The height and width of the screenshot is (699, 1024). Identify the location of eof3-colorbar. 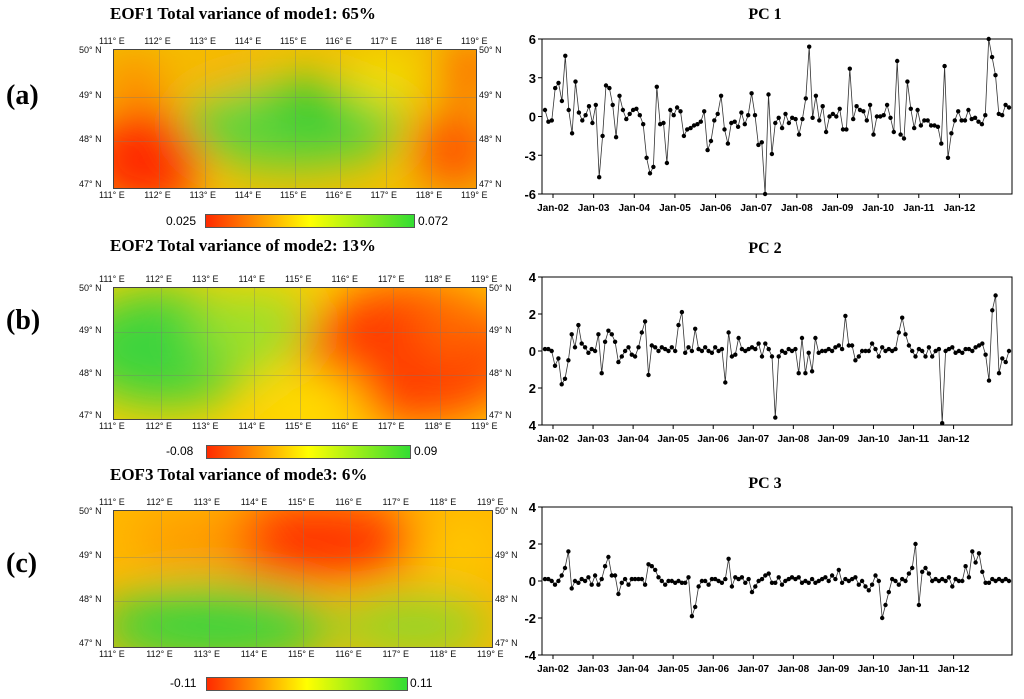
(307, 684).